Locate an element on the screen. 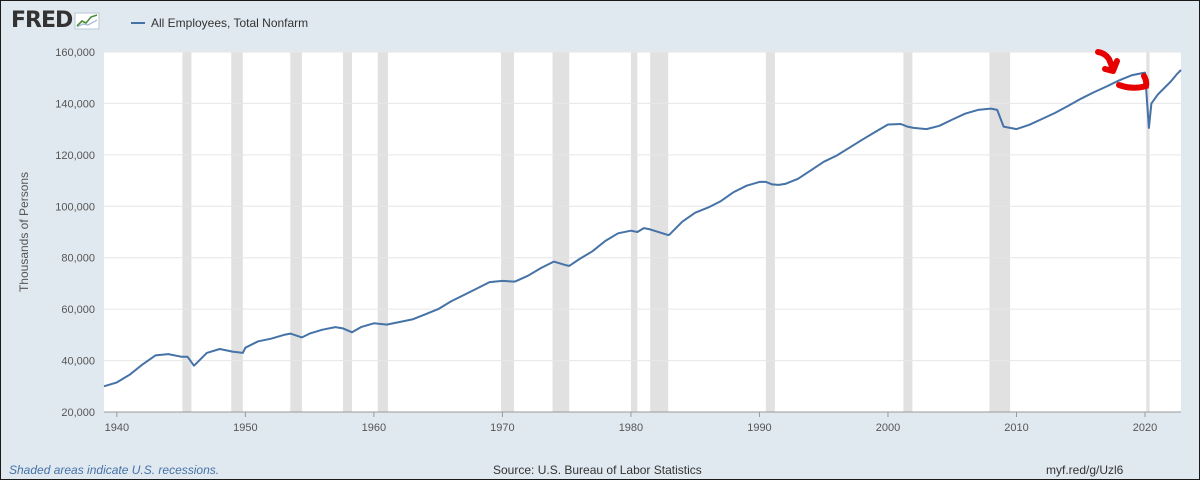 This screenshot has width=1200, height=480. y-axis-label: Thousands of Persons is located at coordinates (24, 232).